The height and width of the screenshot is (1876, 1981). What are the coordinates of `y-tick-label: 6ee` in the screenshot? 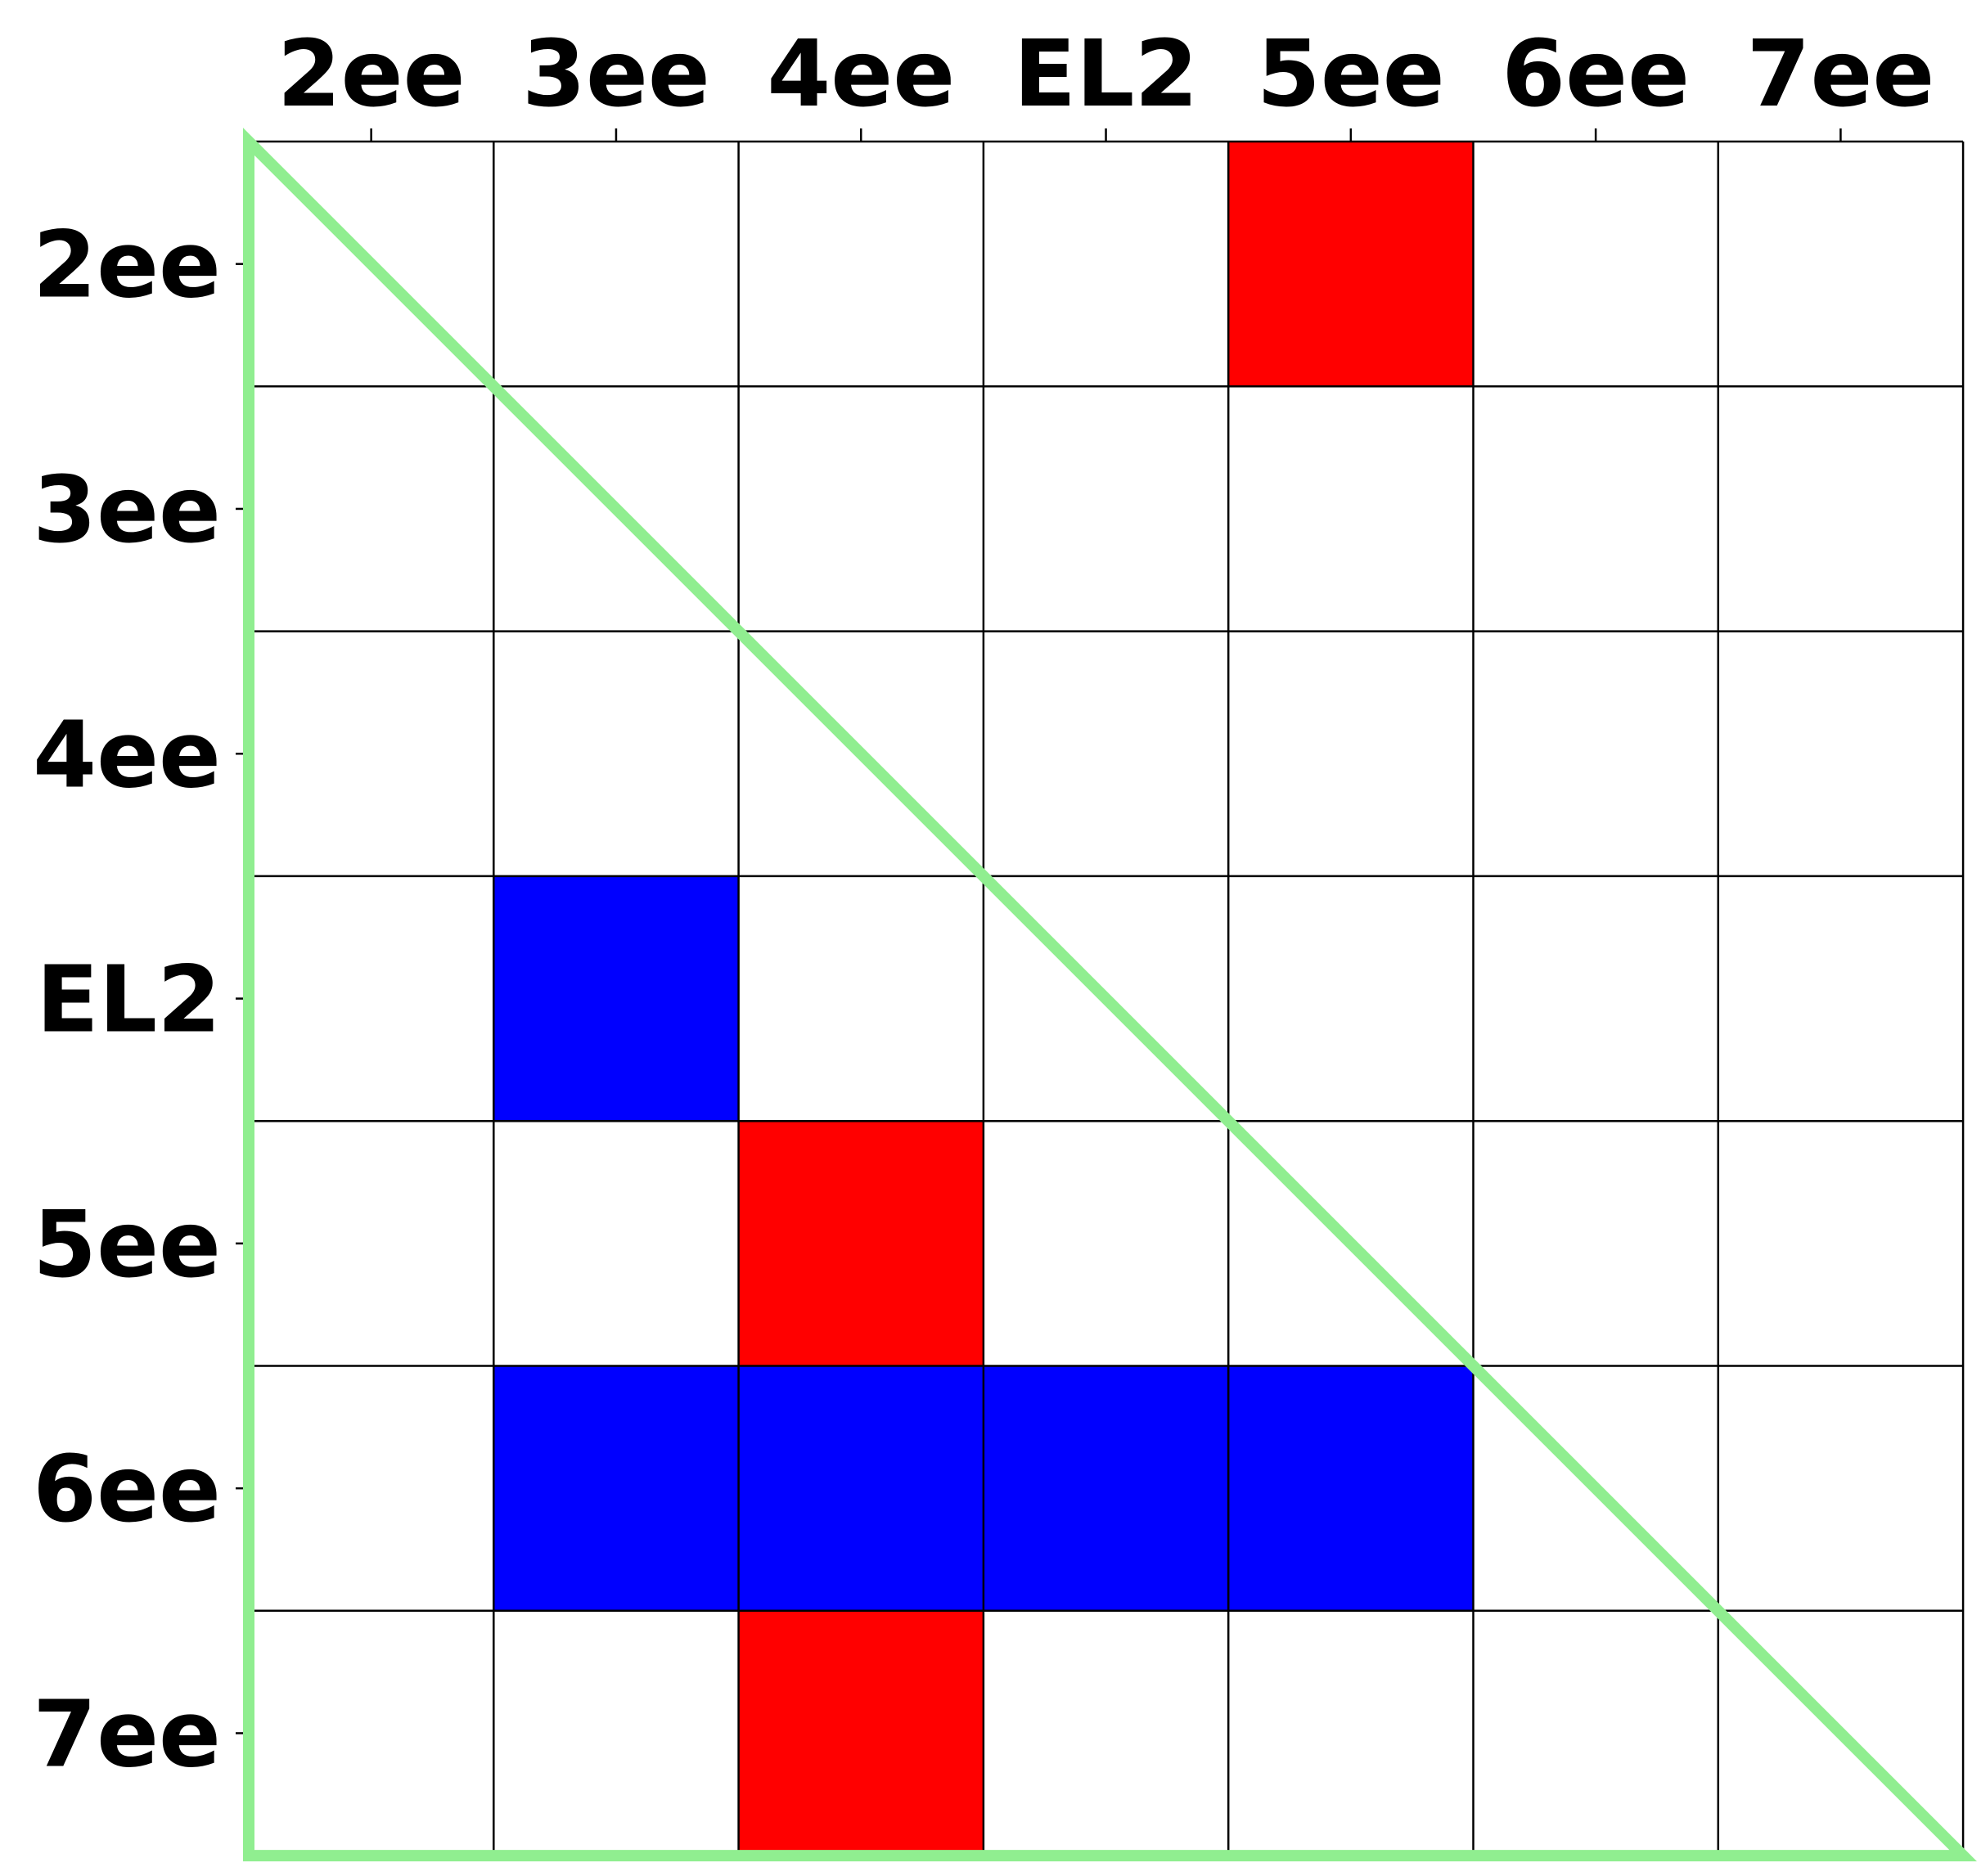 It's located at (127, 1490).